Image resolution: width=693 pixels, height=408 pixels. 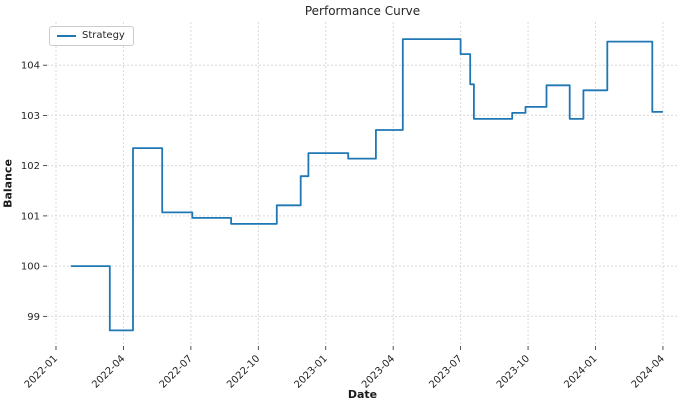 What do you see at coordinates (243, 371) in the screenshot?
I see `x-tick-label: 2022-10` at bounding box center [243, 371].